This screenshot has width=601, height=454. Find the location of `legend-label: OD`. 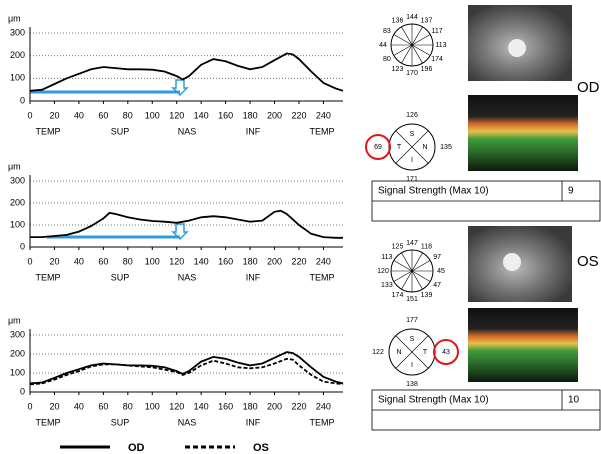

legend-label: OD is located at coordinates (136, 448).